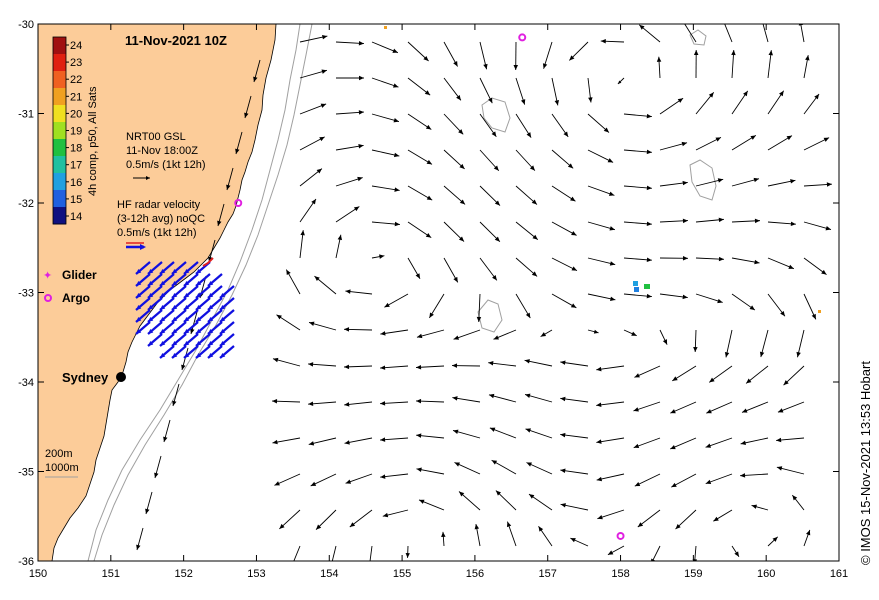 The image size is (879, 600). What do you see at coordinates (176, 40) in the screenshot?
I see `map-title: 11-Nov-2021 10Z` at bounding box center [176, 40].